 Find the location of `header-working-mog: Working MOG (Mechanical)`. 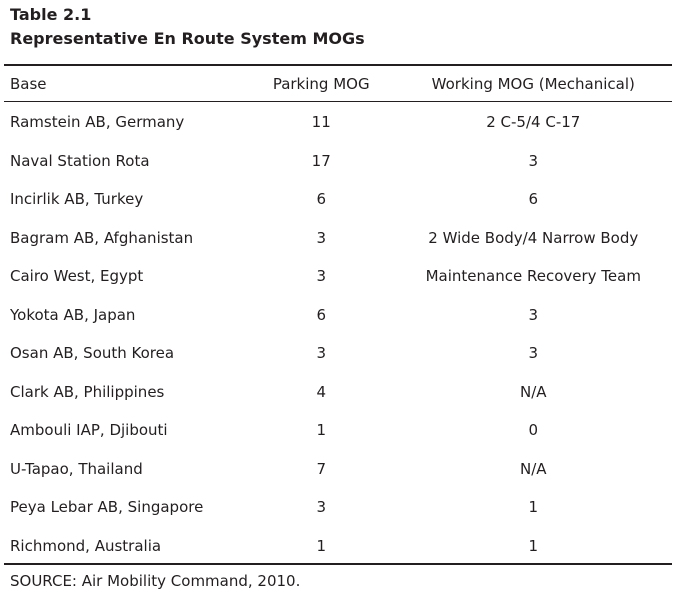

header-working-mog: Working MOG (Mechanical) is located at coordinates (533, 83).